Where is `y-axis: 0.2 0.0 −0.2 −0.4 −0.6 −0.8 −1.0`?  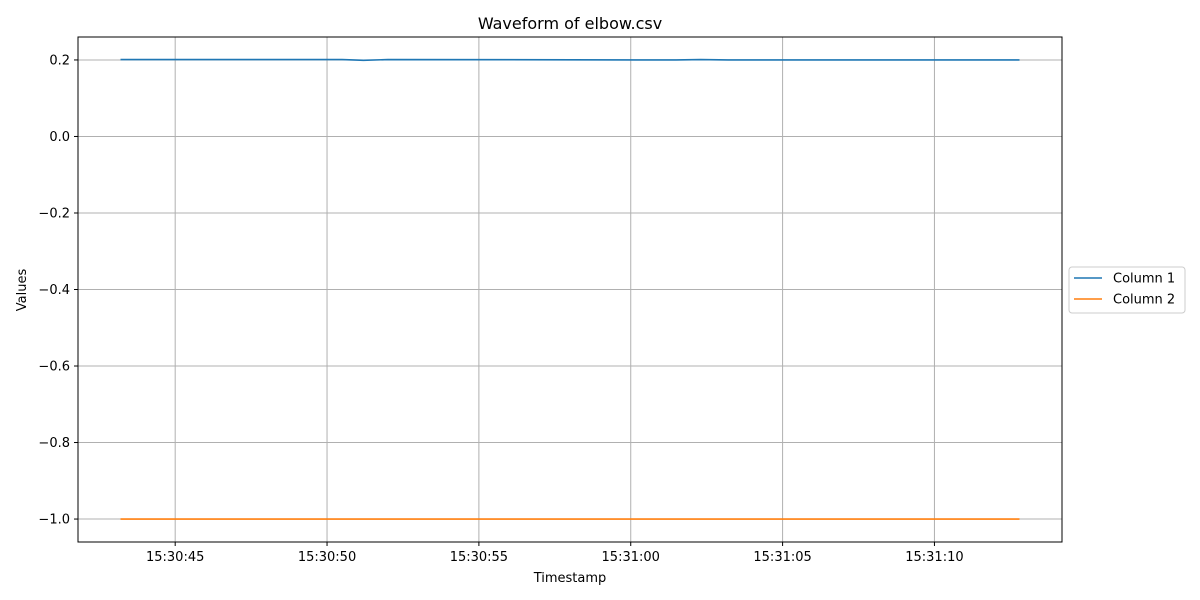 y-axis: 0.2 0.0 −0.2 −0.4 −0.6 −0.8 −1.0 is located at coordinates (58, 290).